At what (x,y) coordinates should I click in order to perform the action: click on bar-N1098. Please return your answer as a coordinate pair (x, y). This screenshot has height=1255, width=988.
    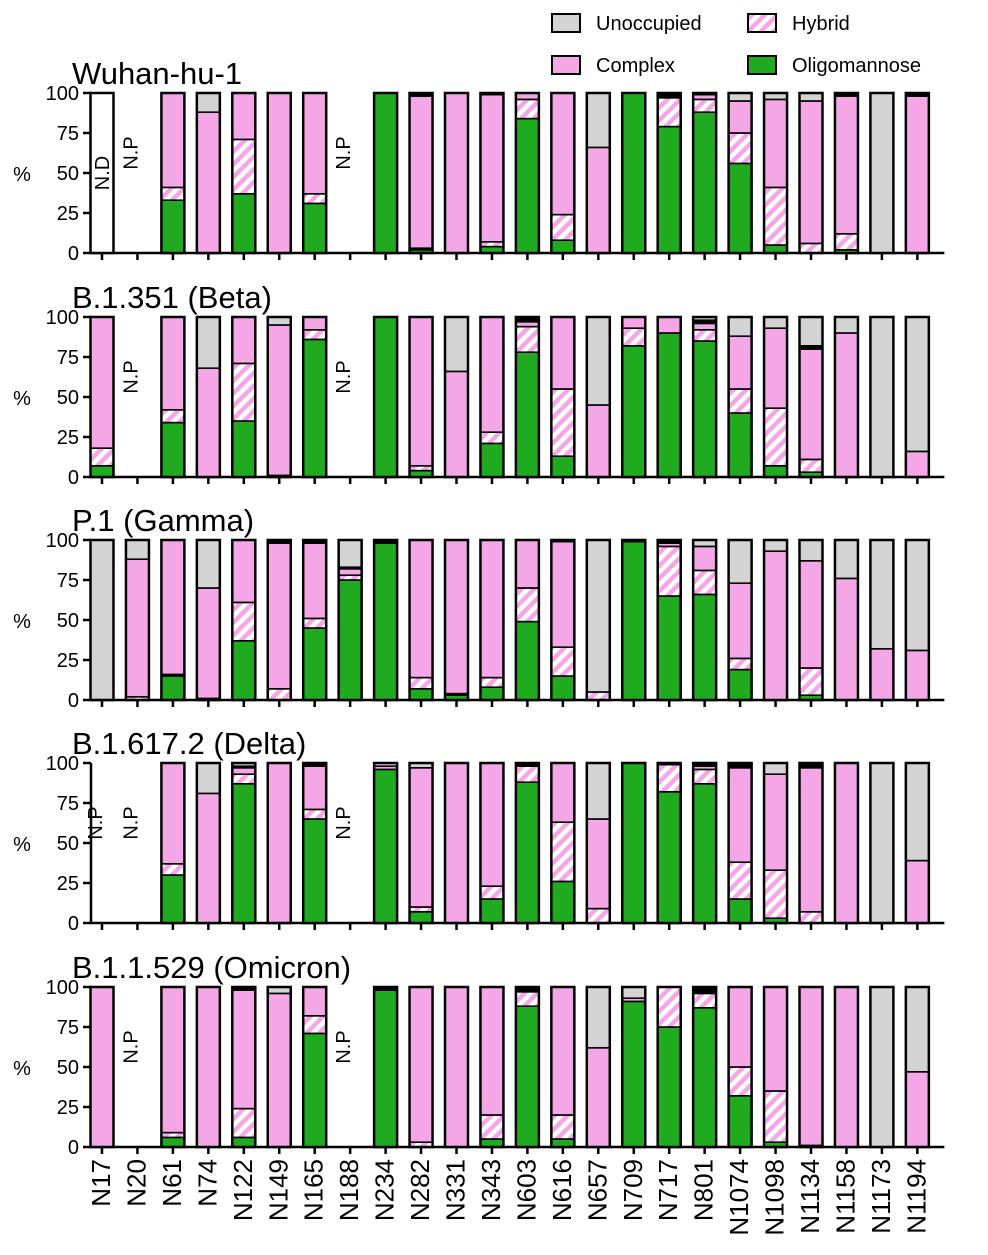
    Looking at the image, I should click on (775, 1067).